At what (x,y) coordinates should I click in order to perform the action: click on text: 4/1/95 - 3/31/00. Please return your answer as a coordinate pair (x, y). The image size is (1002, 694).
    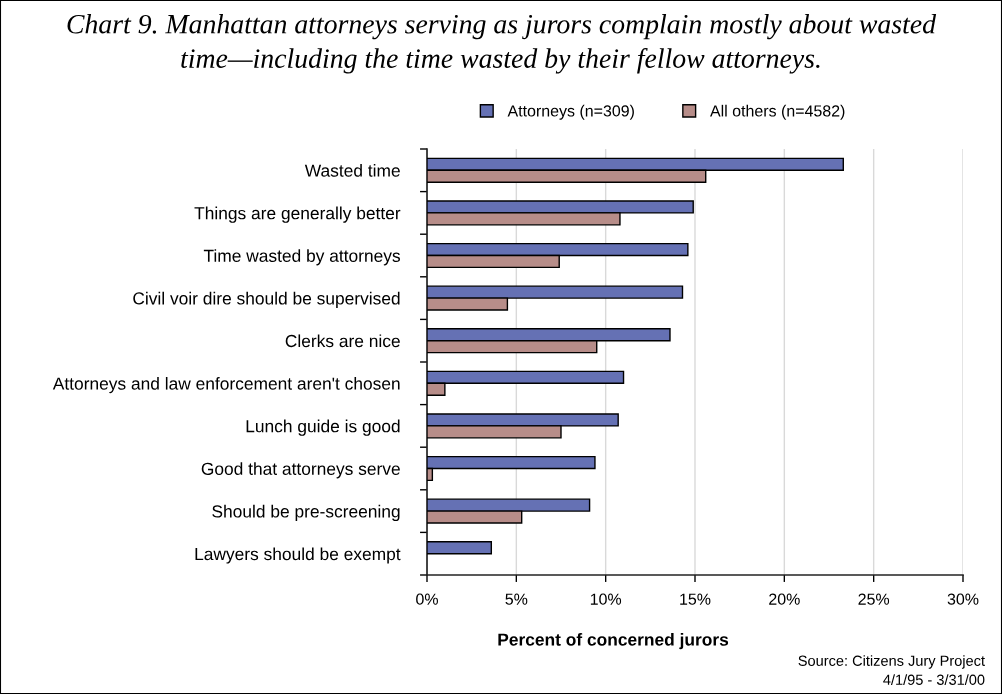
    Looking at the image, I should click on (934, 679).